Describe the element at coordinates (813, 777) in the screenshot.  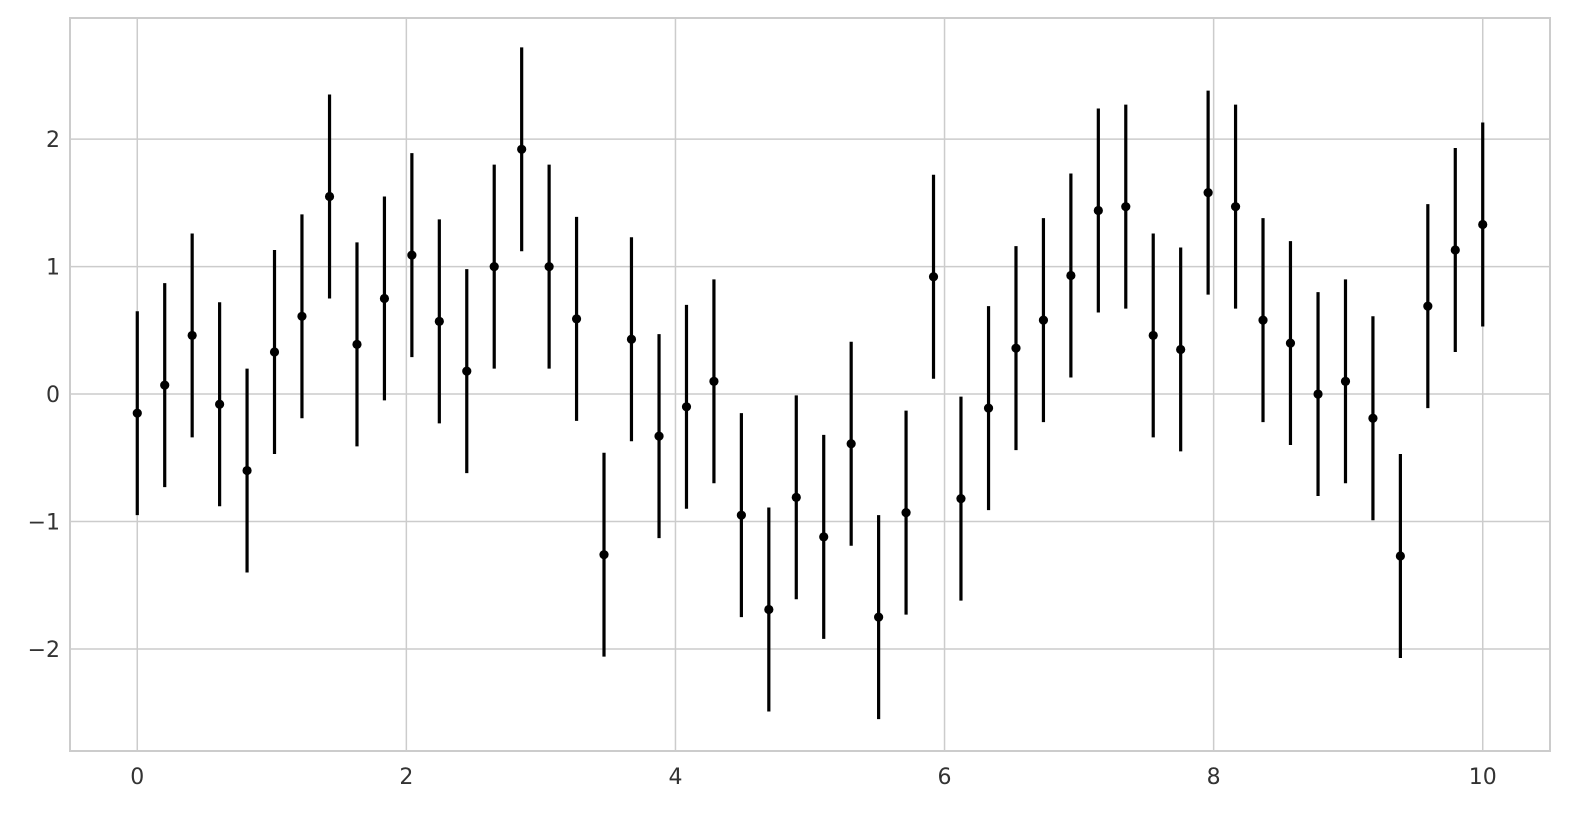
I see `x-axis-tick-labels: 0 2 4 6 8 10` at that location.